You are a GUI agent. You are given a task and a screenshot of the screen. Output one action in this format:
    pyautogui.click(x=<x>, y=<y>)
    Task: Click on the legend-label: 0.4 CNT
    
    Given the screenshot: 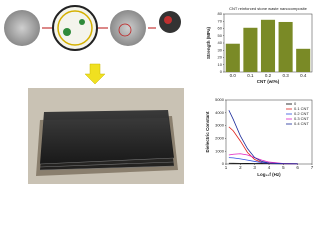 What is the action you would take?
    pyautogui.click(x=301, y=123)
    